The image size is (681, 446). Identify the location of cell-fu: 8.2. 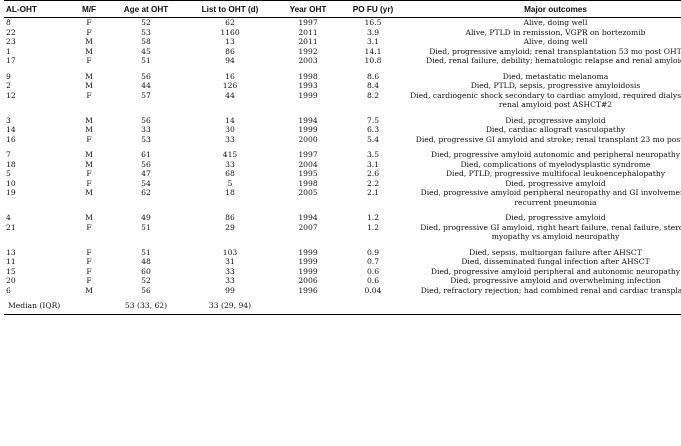
(373, 95).